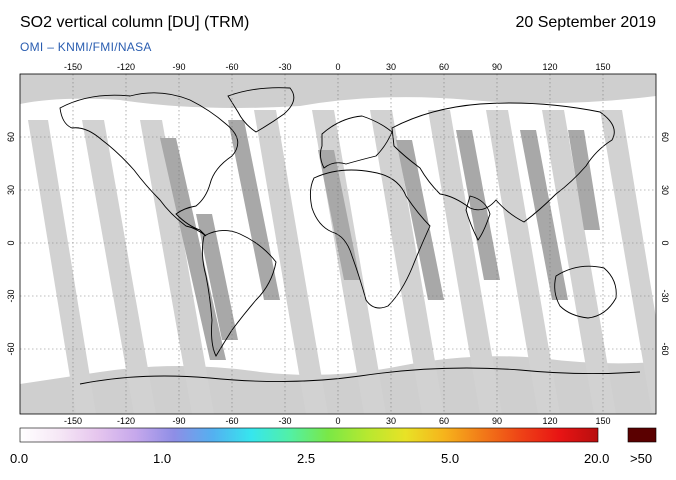 The height and width of the screenshot is (480, 676). I want to click on greenland, so click(261, 110).